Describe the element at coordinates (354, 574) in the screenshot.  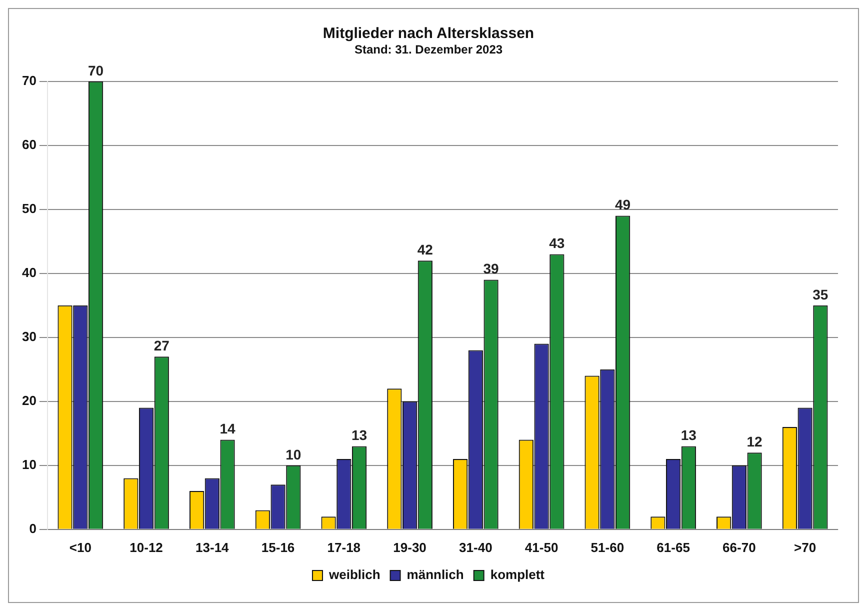
I see `legend-label: weiblich` at that location.